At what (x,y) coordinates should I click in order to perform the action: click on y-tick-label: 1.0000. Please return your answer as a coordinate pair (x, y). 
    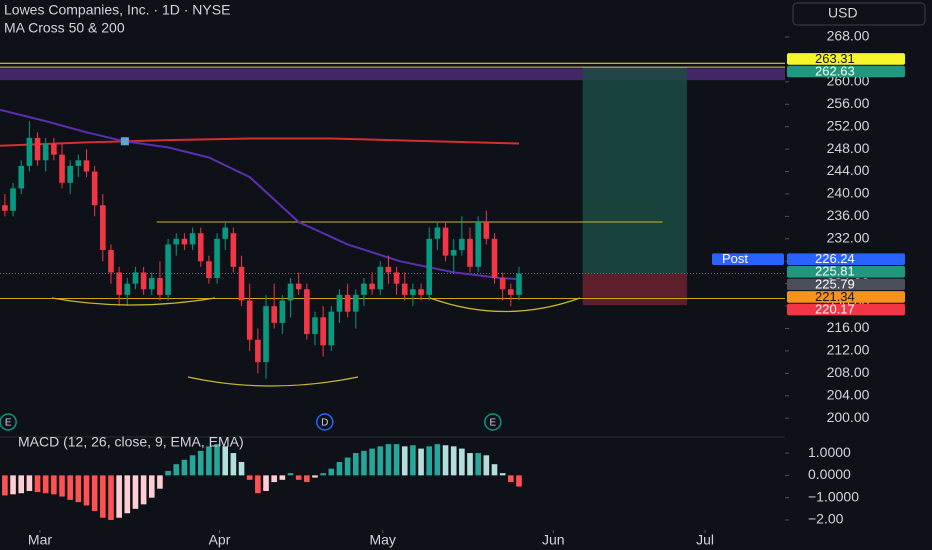
    Looking at the image, I should click on (829, 452).